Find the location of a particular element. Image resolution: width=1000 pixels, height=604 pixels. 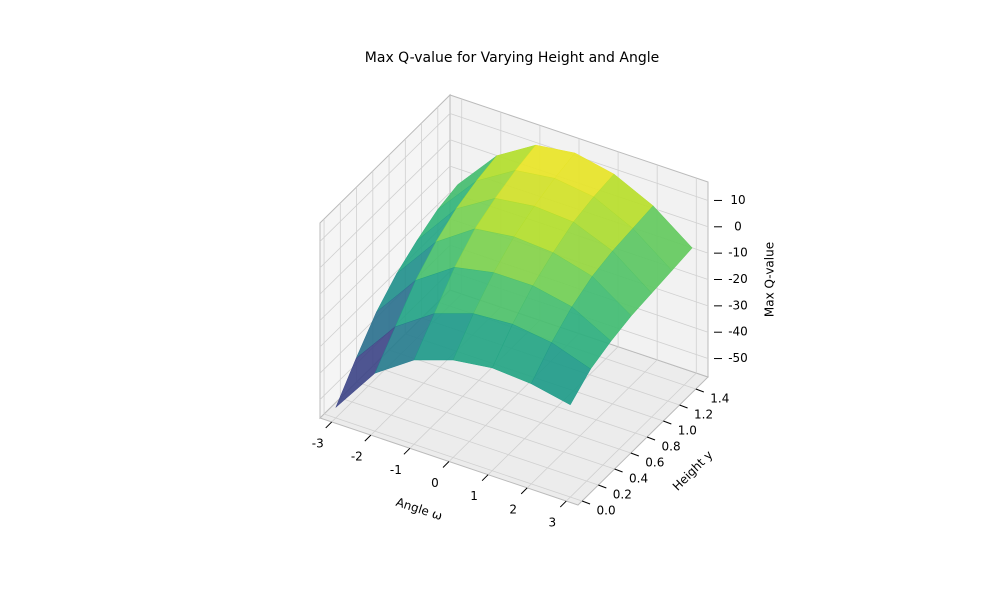

z-tick-label: -30 is located at coordinates (738, 305).